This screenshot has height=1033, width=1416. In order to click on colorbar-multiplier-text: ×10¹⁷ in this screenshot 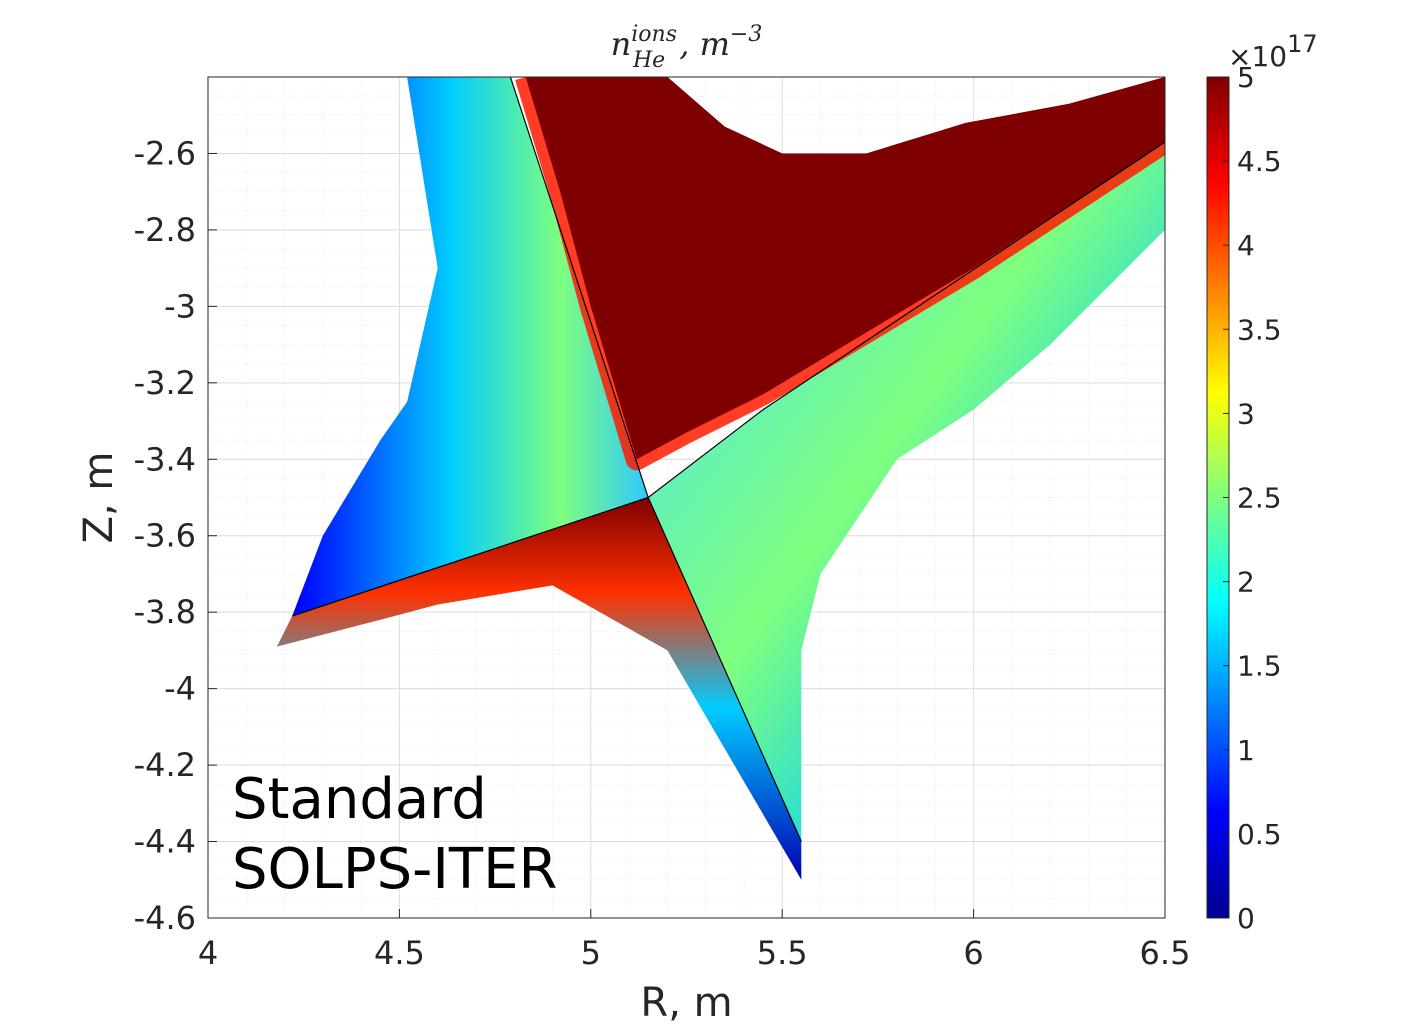, I will do `click(1273, 51)`.